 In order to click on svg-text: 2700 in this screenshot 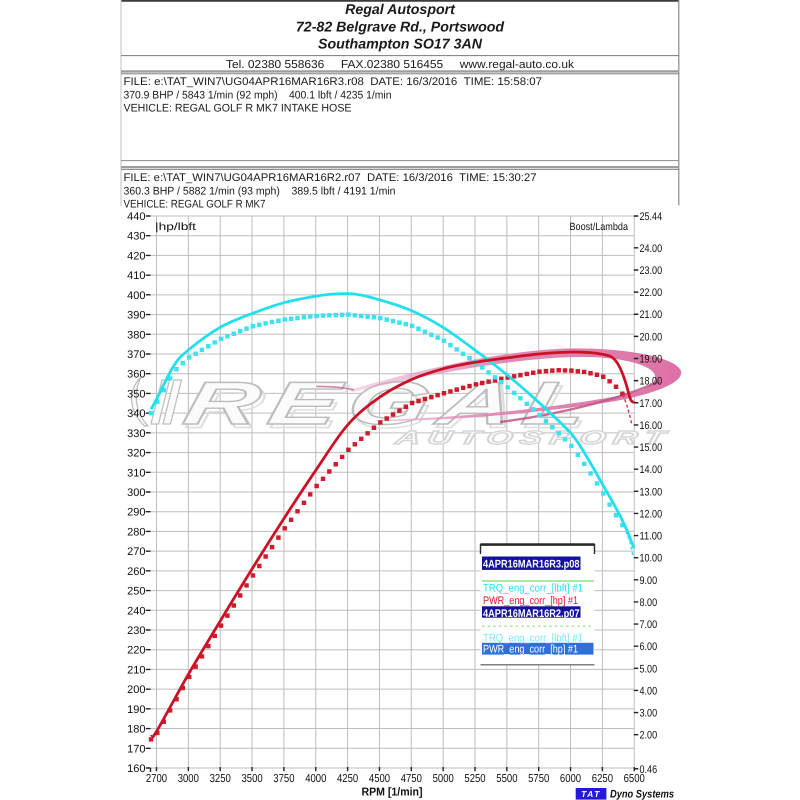, I will do `click(156, 779)`.